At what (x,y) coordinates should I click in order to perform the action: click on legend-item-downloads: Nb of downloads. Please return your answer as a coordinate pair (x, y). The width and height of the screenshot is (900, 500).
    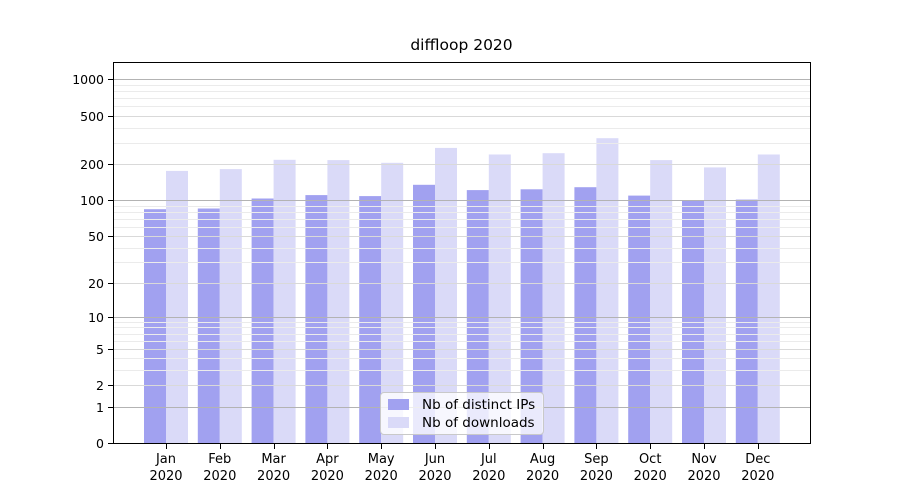
    Looking at the image, I should click on (462, 422).